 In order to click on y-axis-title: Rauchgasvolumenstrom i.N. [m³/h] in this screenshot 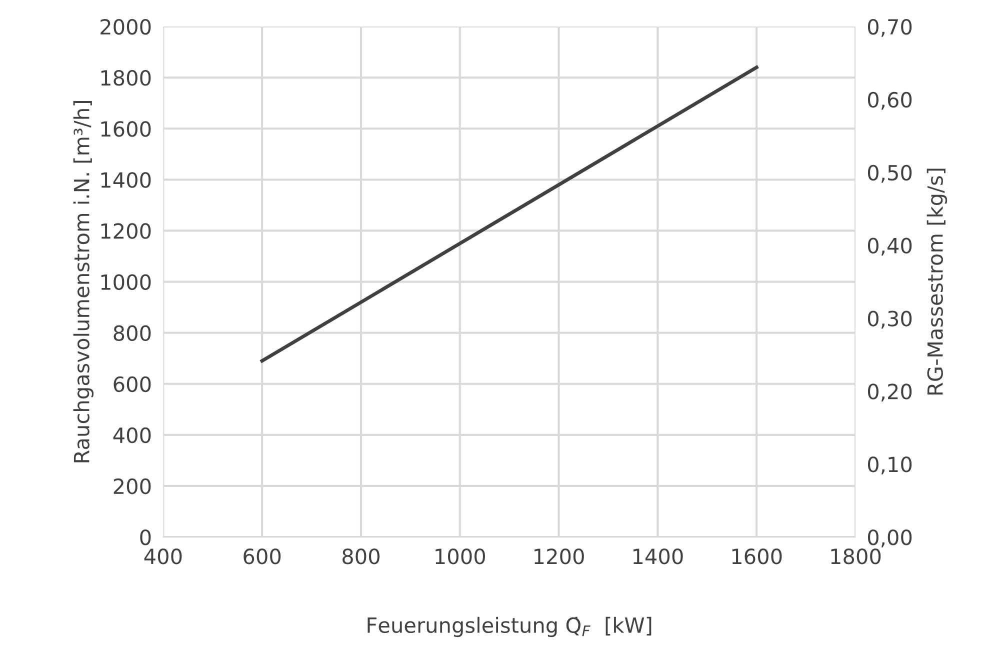, I will do `click(83, 281)`.